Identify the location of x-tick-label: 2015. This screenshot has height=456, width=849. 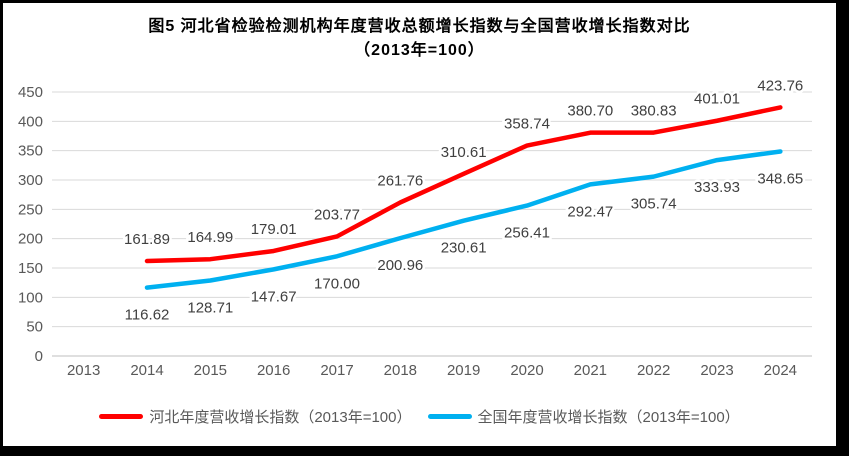
(210, 370).